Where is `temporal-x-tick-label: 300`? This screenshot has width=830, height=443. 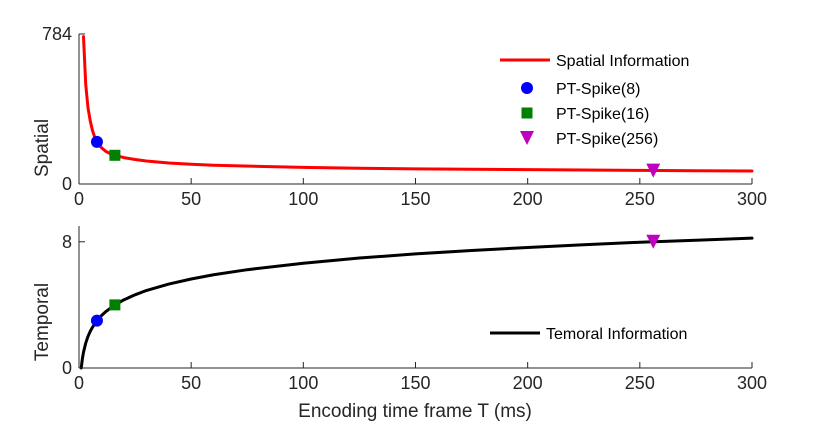
temporal-x-tick-label: 300 is located at coordinates (752, 383).